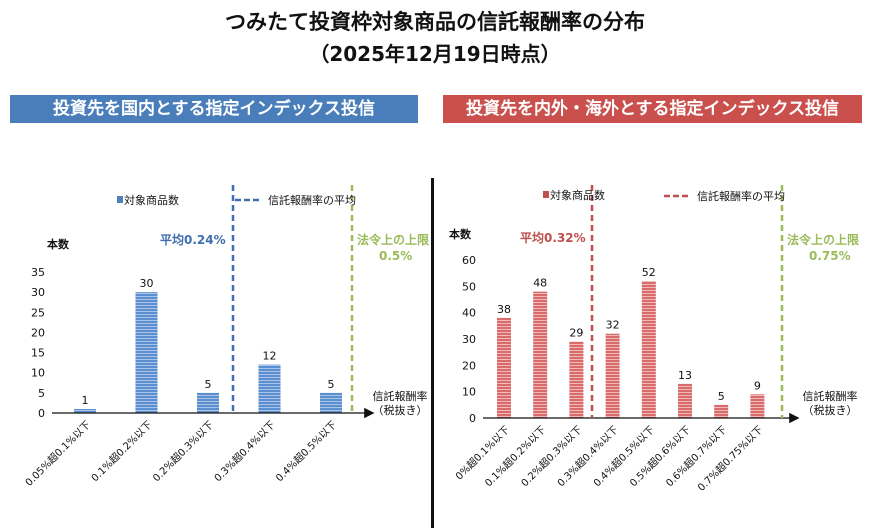  Describe the element at coordinates (214, 109) in the screenshot. I see `left-chart-banner: 投資先を国内とする指定インデックス投信` at that location.